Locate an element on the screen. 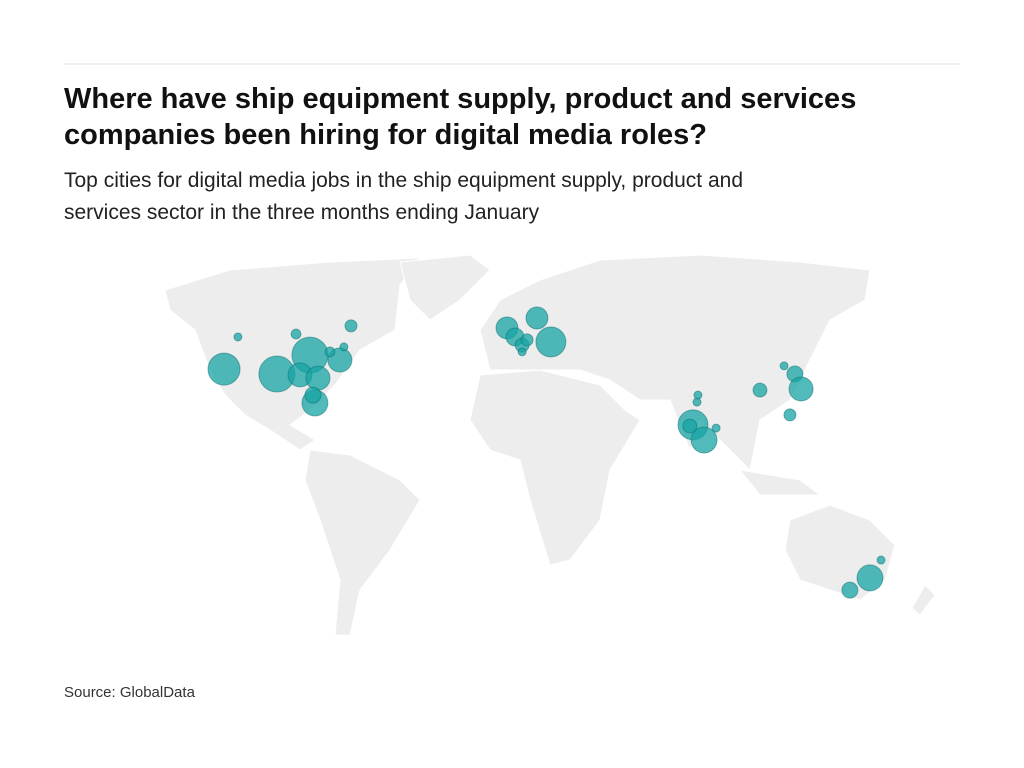  greenland is located at coordinates (445, 287).